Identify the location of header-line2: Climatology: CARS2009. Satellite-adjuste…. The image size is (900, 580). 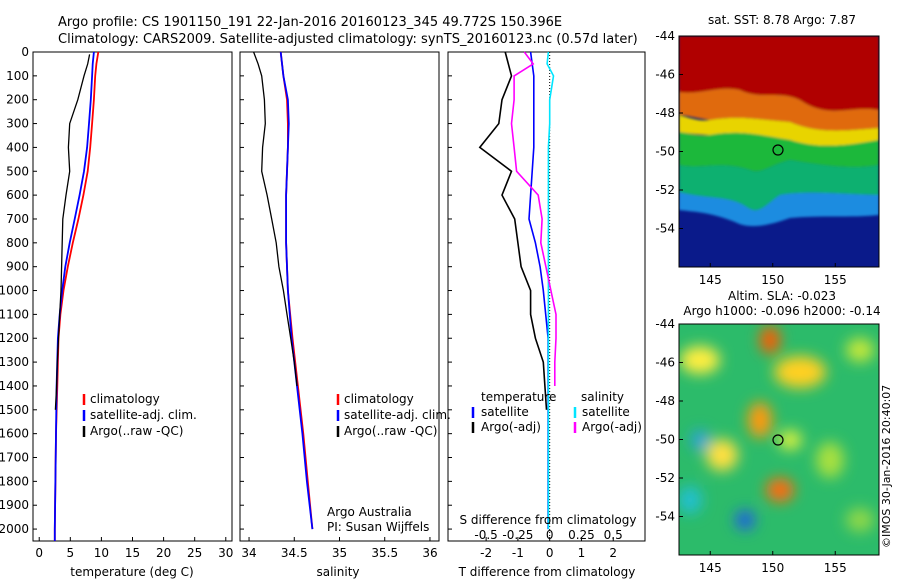
(348, 39).